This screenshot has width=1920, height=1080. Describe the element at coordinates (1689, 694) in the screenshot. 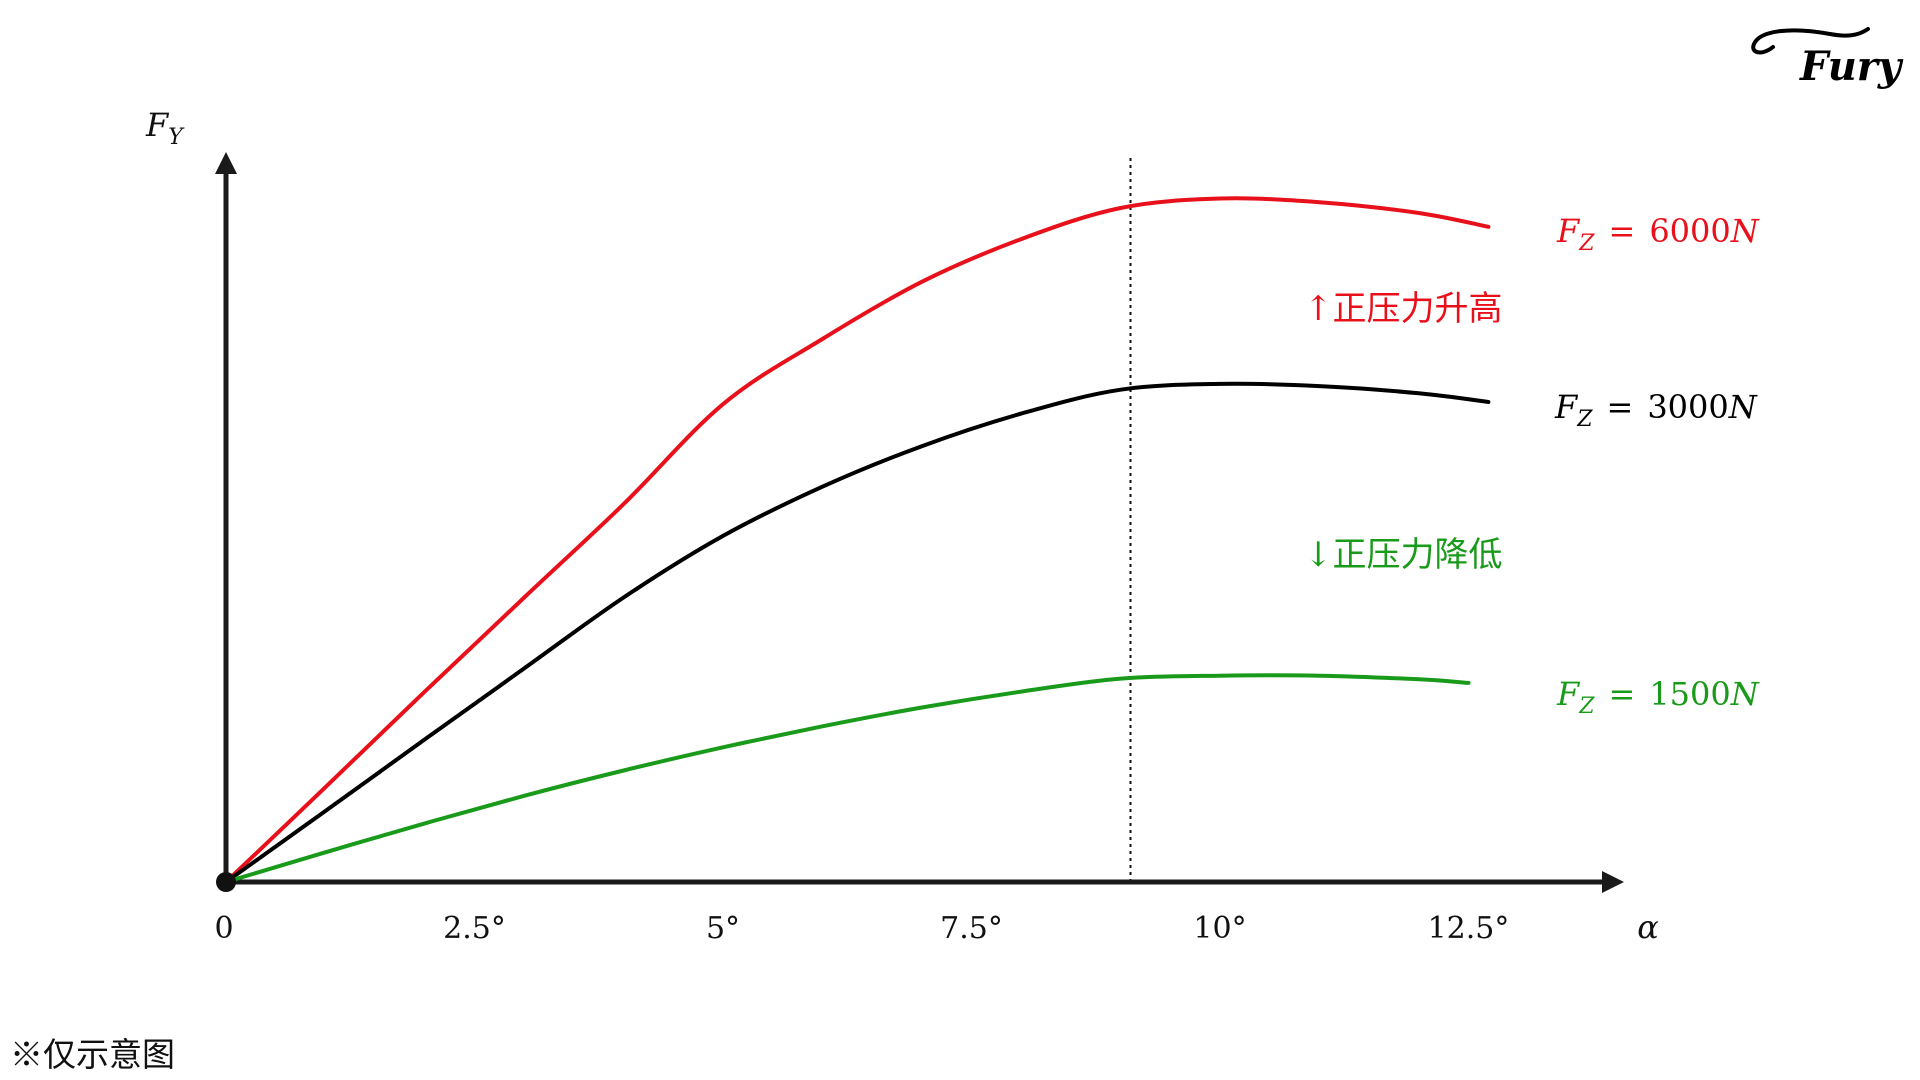

I see `series-label-value: 1500` at that location.